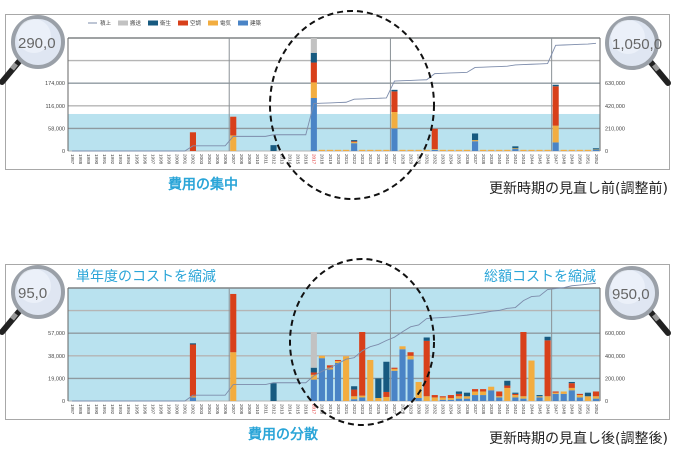 This screenshot has height=464, width=678. What do you see at coordinates (209, 159) in the screenshot?
I see `x-tick-label: 2004` at bounding box center [209, 159].